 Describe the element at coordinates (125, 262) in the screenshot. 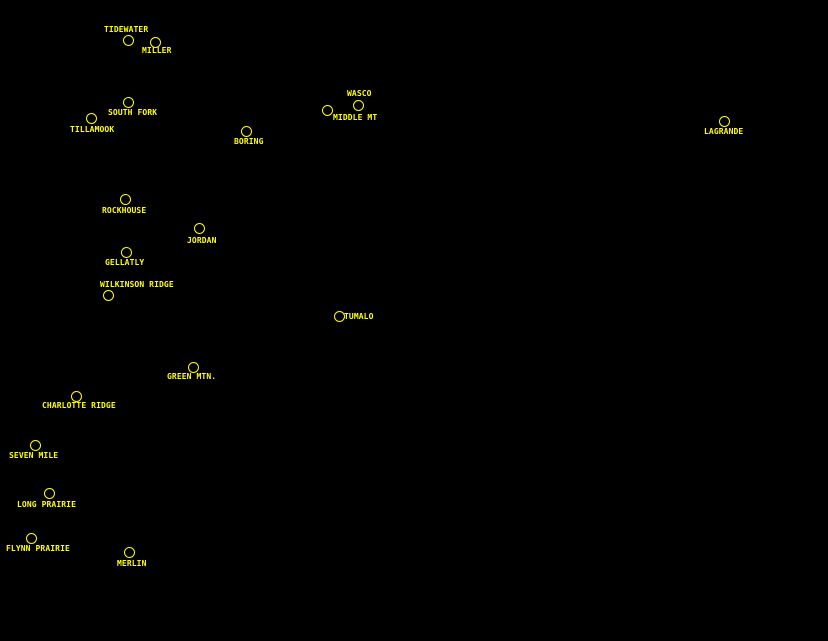

I see `station-label-gellatly: GELLATLY` at that location.